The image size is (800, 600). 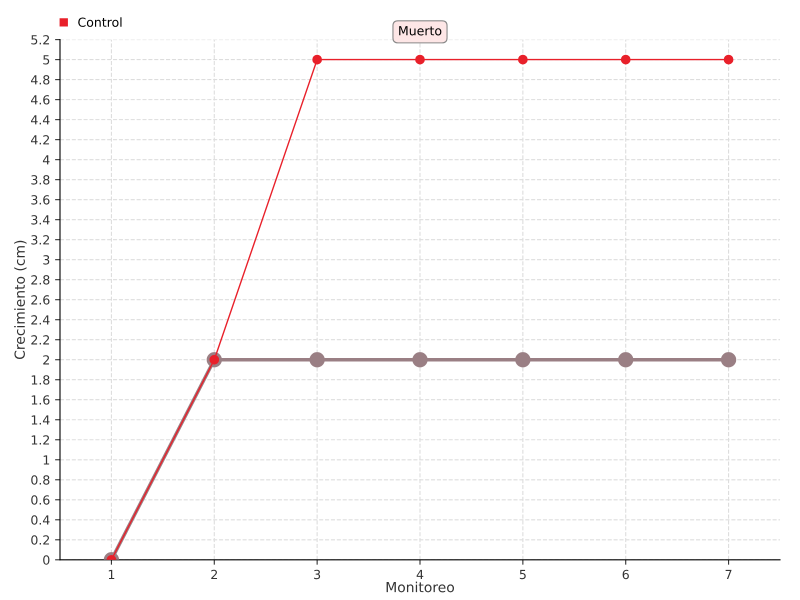 What do you see at coordinates (40, 520) in the screenshot?
I see `y-tick-label: 0.4` at bounding box center [40, 520].